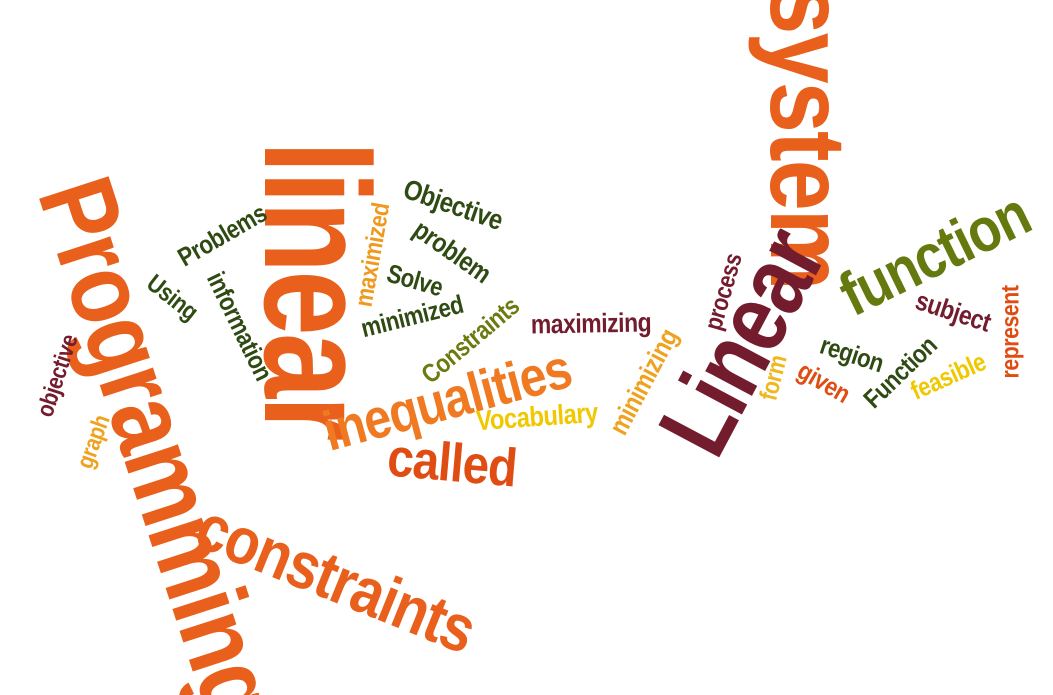 The height and width of the screenshot is (695, 1053). Describe the element at coordinates (452, 463) in the screenshot. I see `word-called: called` at that location.